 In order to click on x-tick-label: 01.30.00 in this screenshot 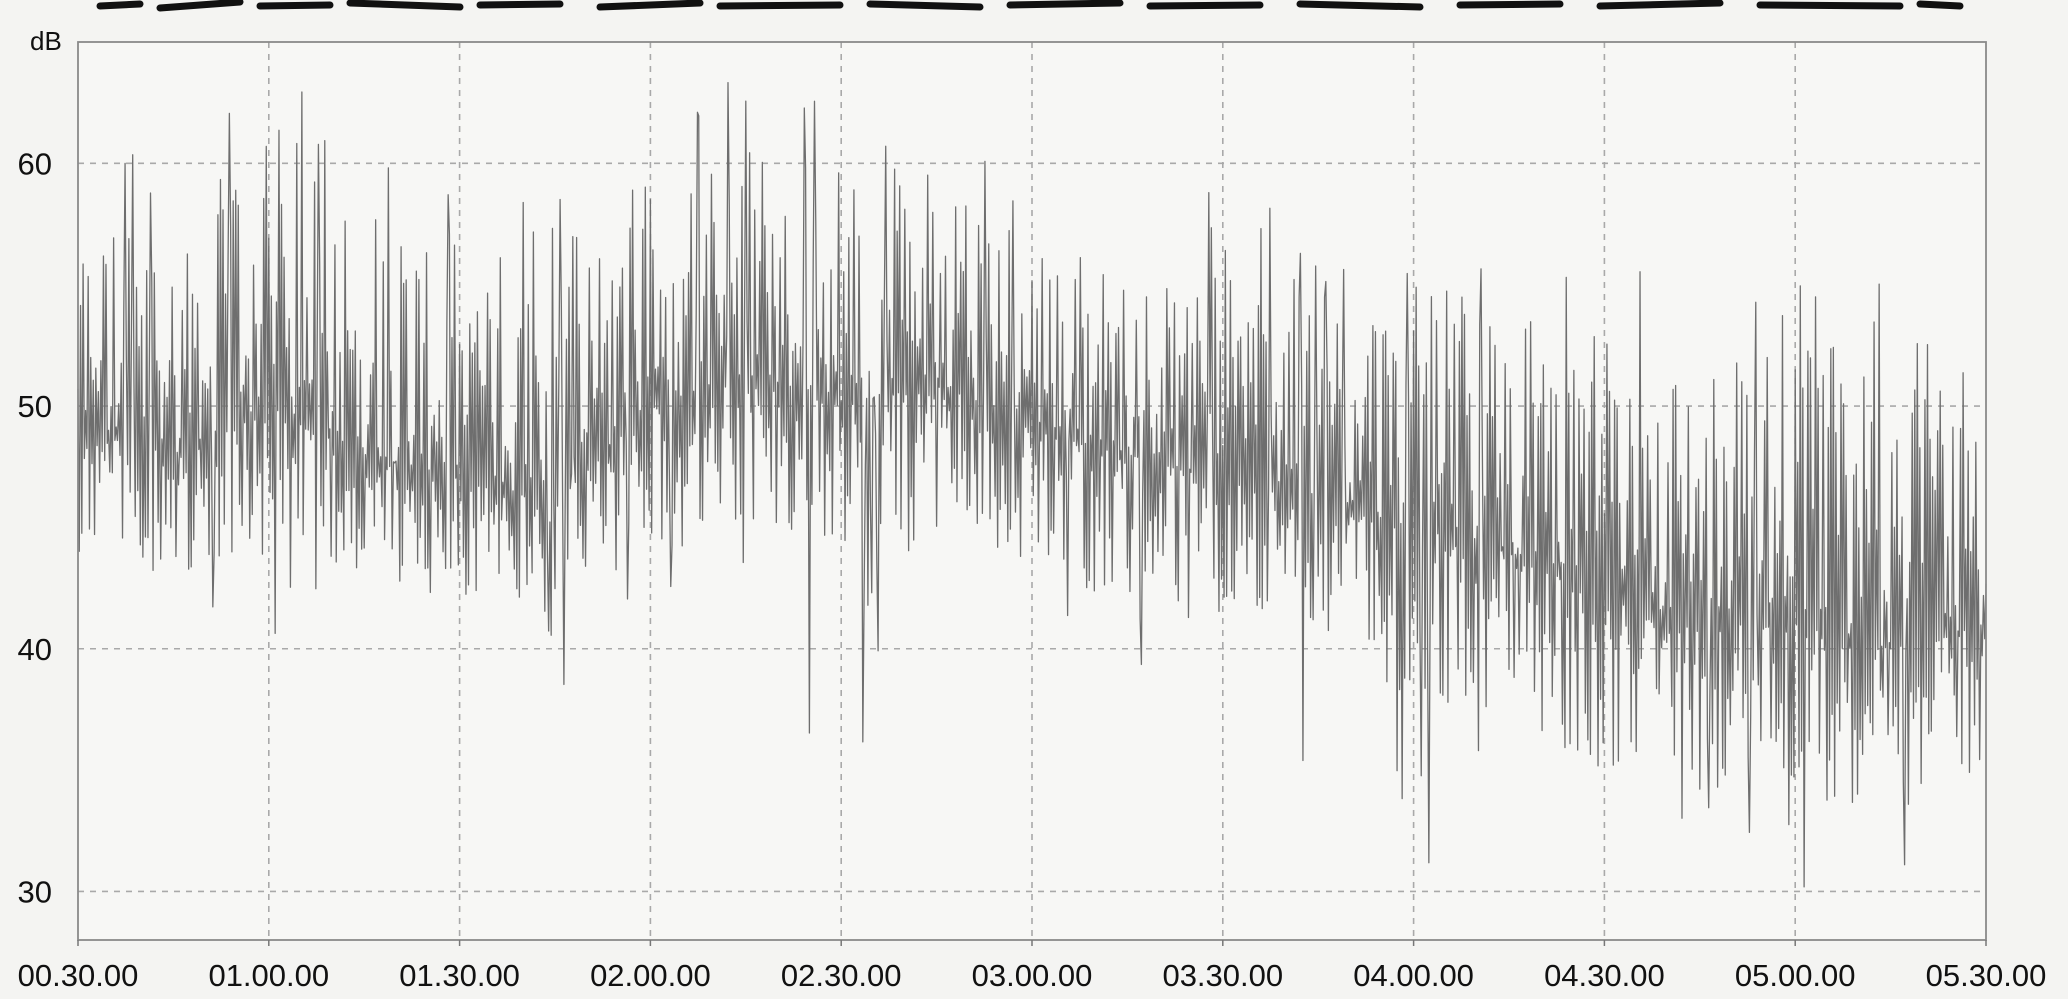, I will do `click(459, 975)`.